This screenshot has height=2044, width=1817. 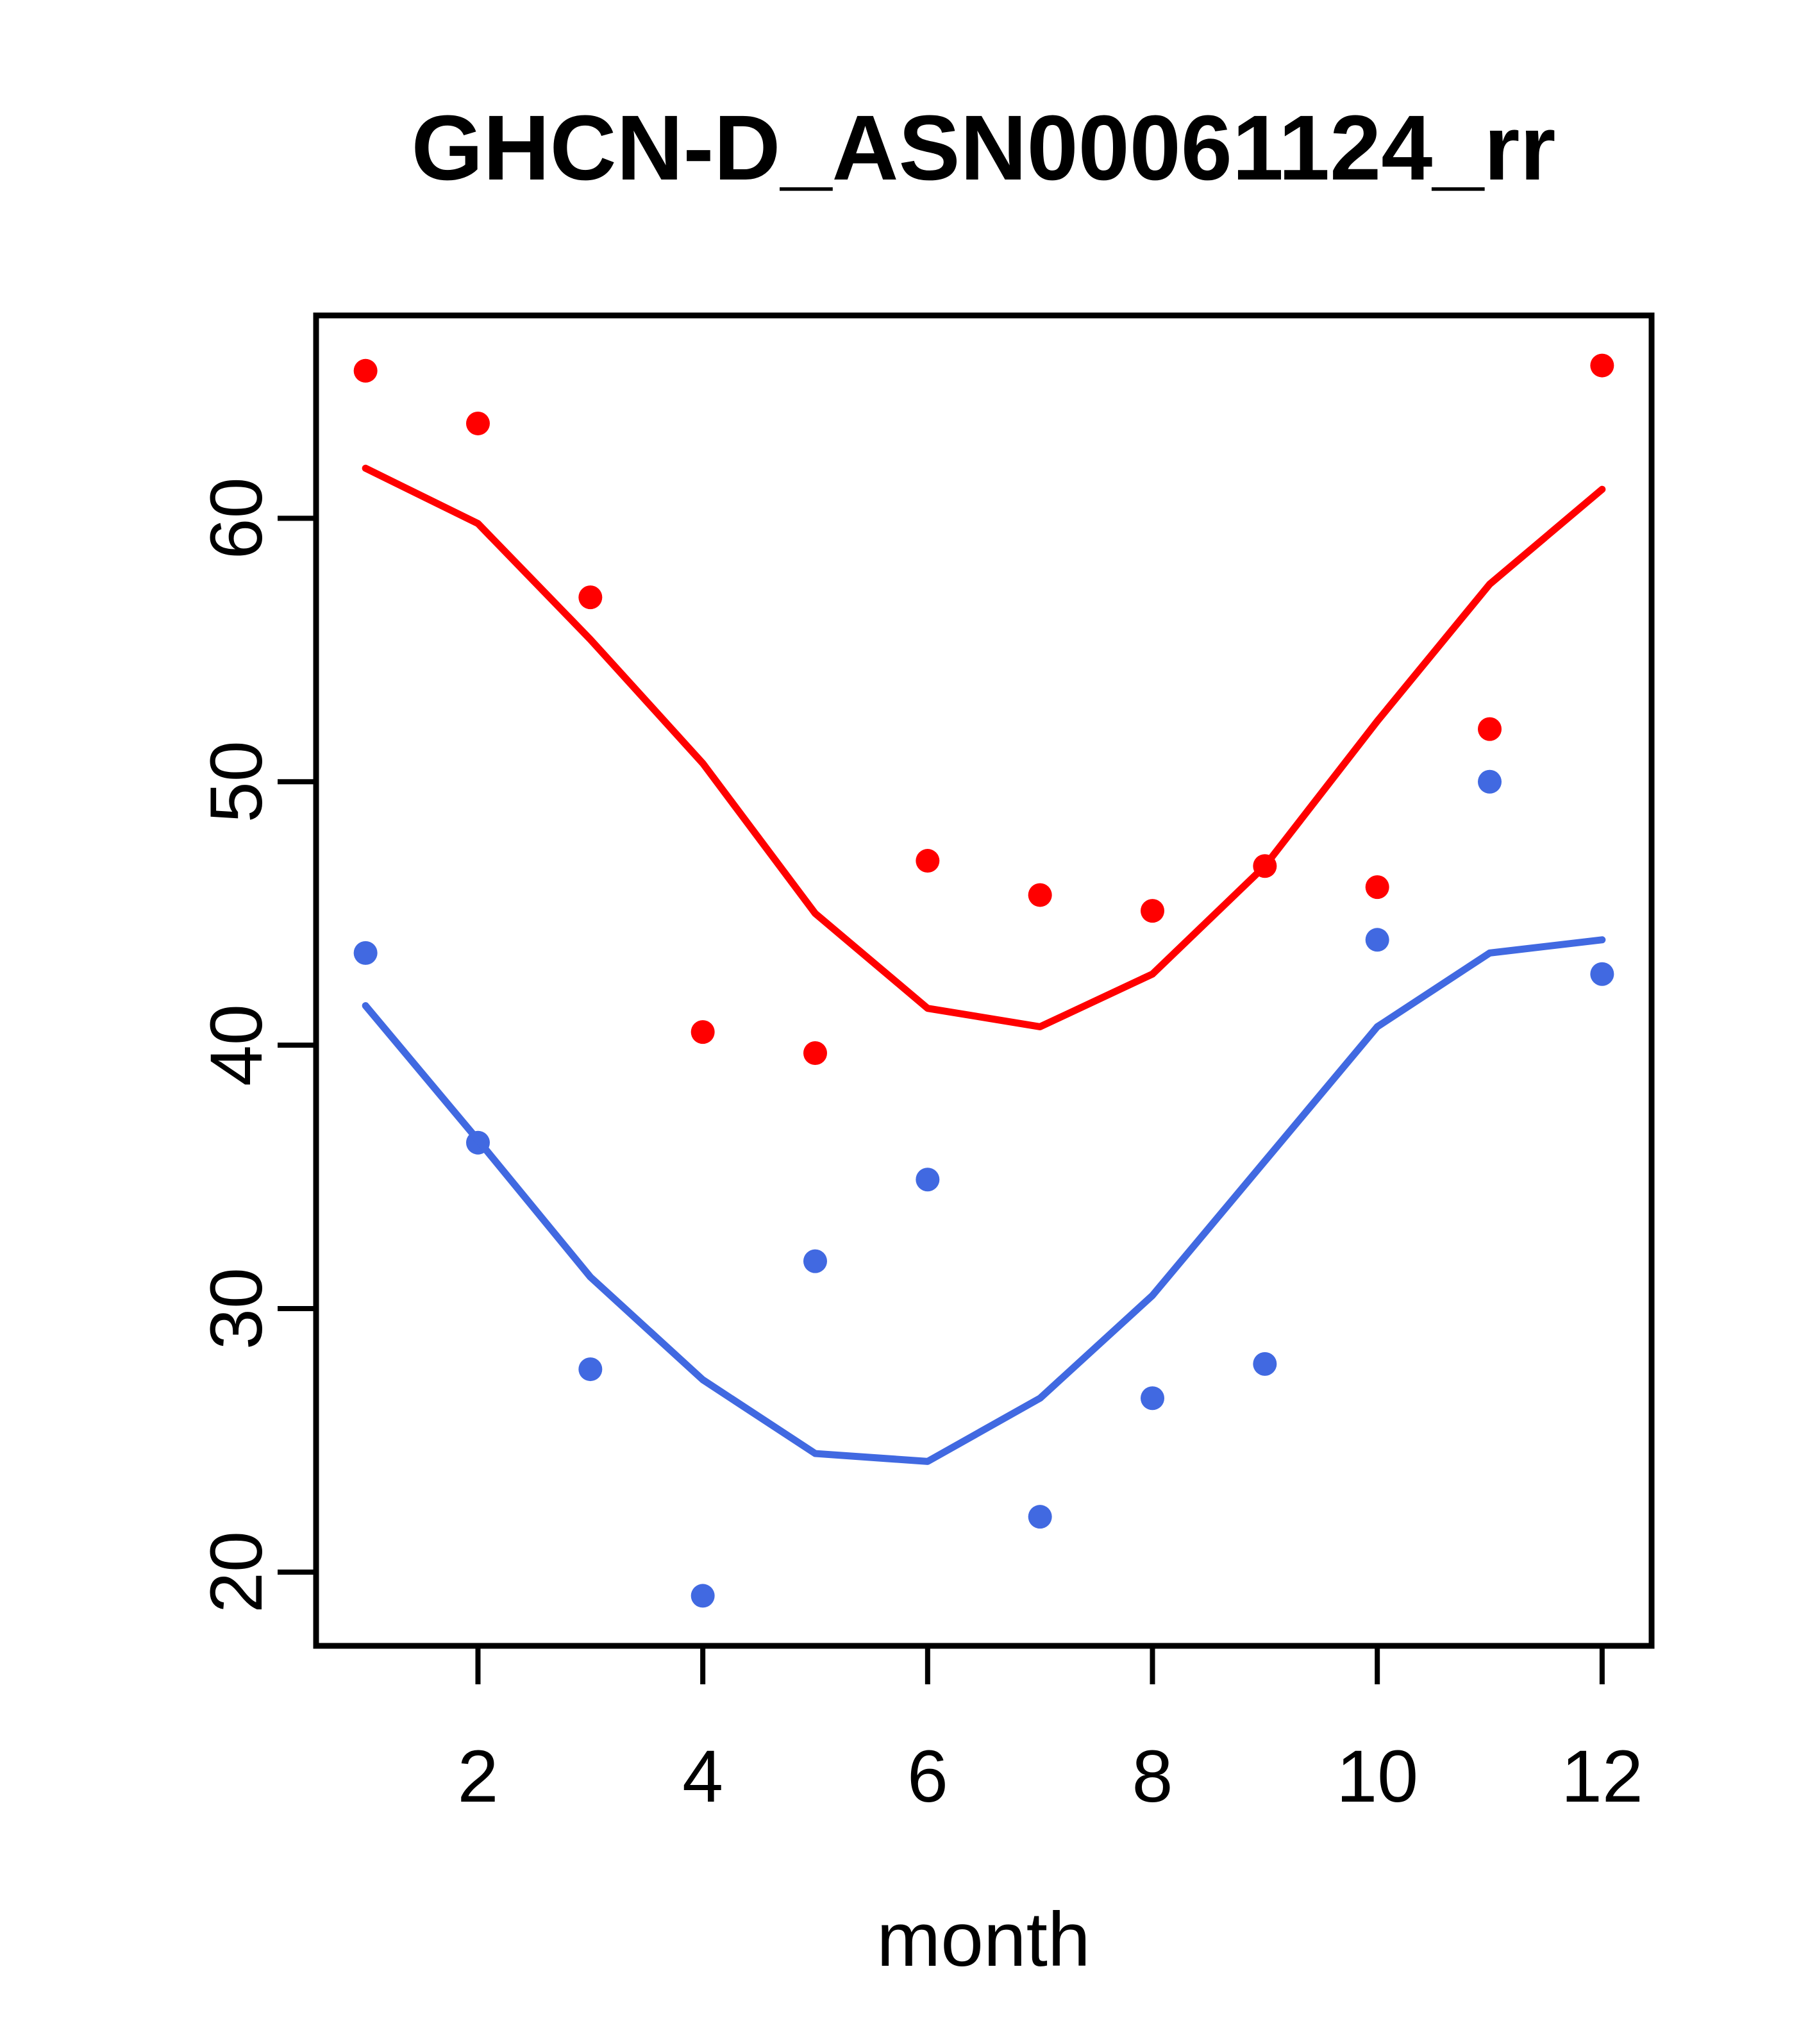 I want to click on chart-title: GHCN-D_ASN00061124_rr, so click(x=984, y=147).